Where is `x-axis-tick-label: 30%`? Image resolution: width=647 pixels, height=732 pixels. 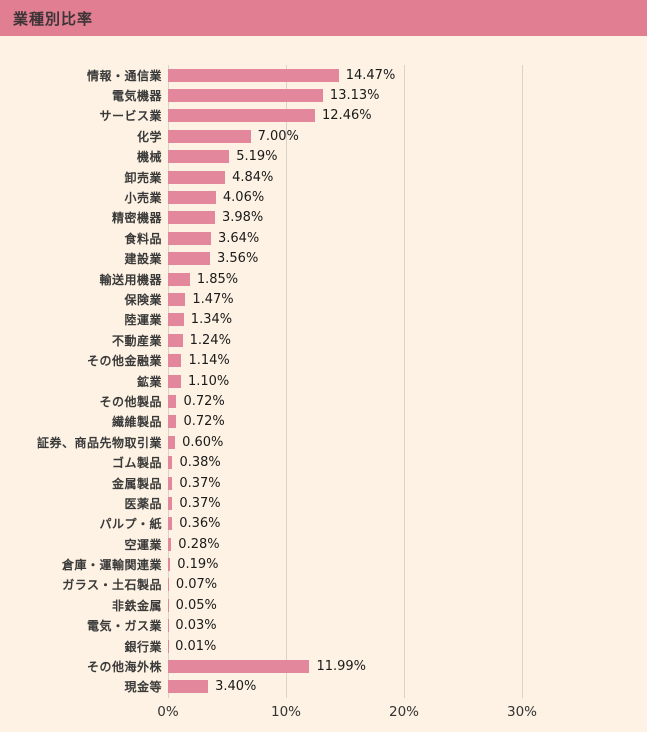
x-axis-tick-label: 30% is located at coordinates (522, 712).